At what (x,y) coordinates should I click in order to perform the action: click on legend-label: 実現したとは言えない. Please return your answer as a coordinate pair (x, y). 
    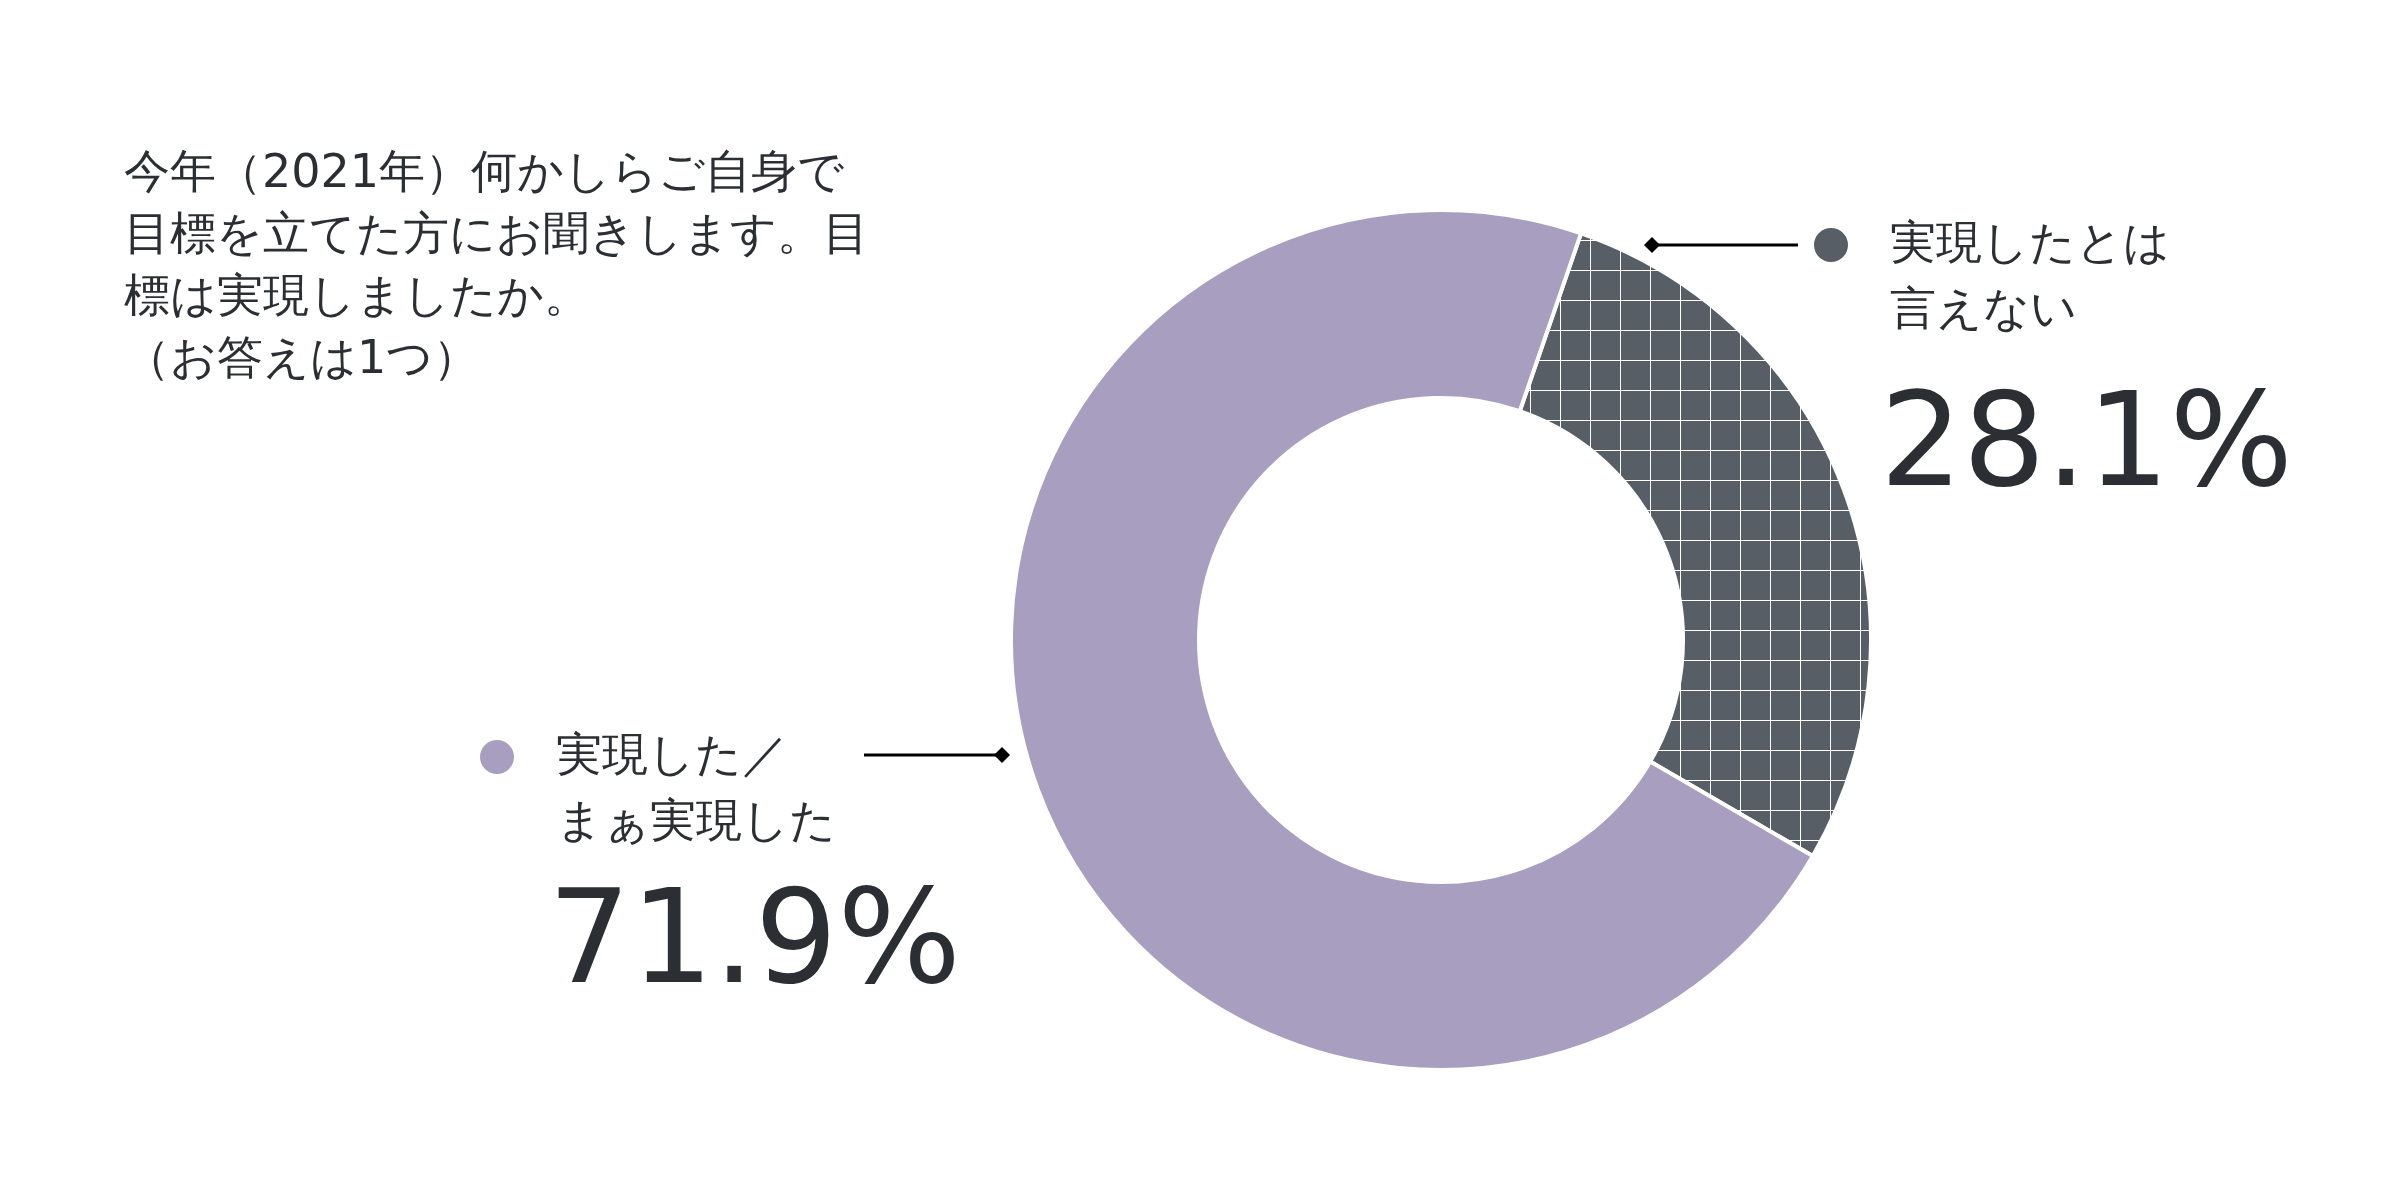
    Looking at the image, I should click on (2030, 275).